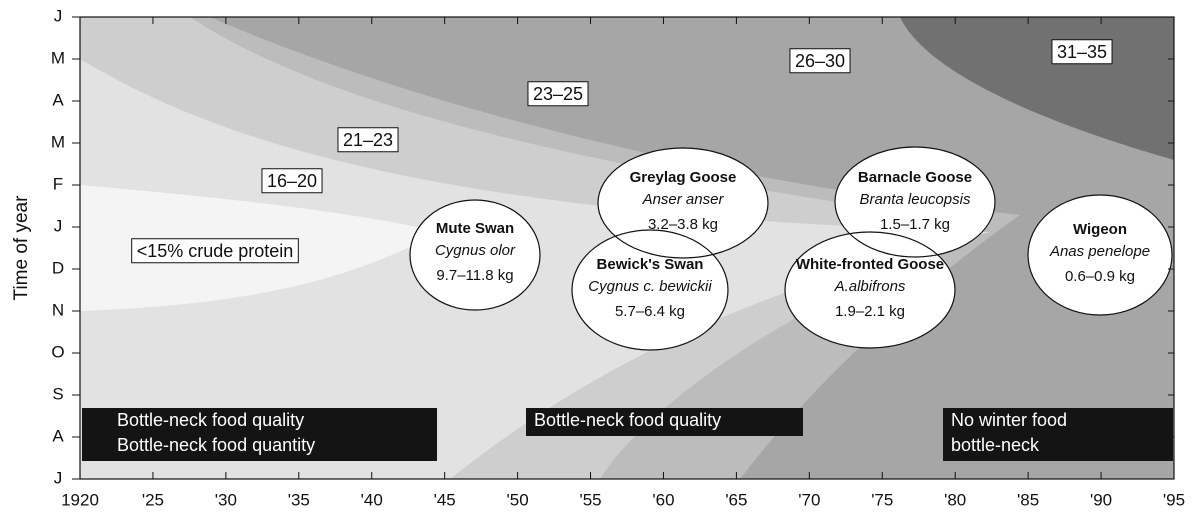 The height and width of the screenshot is (520, 1193). Describe the element at coordinates (216, 445) in the screenshot. I see `bottleneck-label: Bottle-neck food quantity` at that location.